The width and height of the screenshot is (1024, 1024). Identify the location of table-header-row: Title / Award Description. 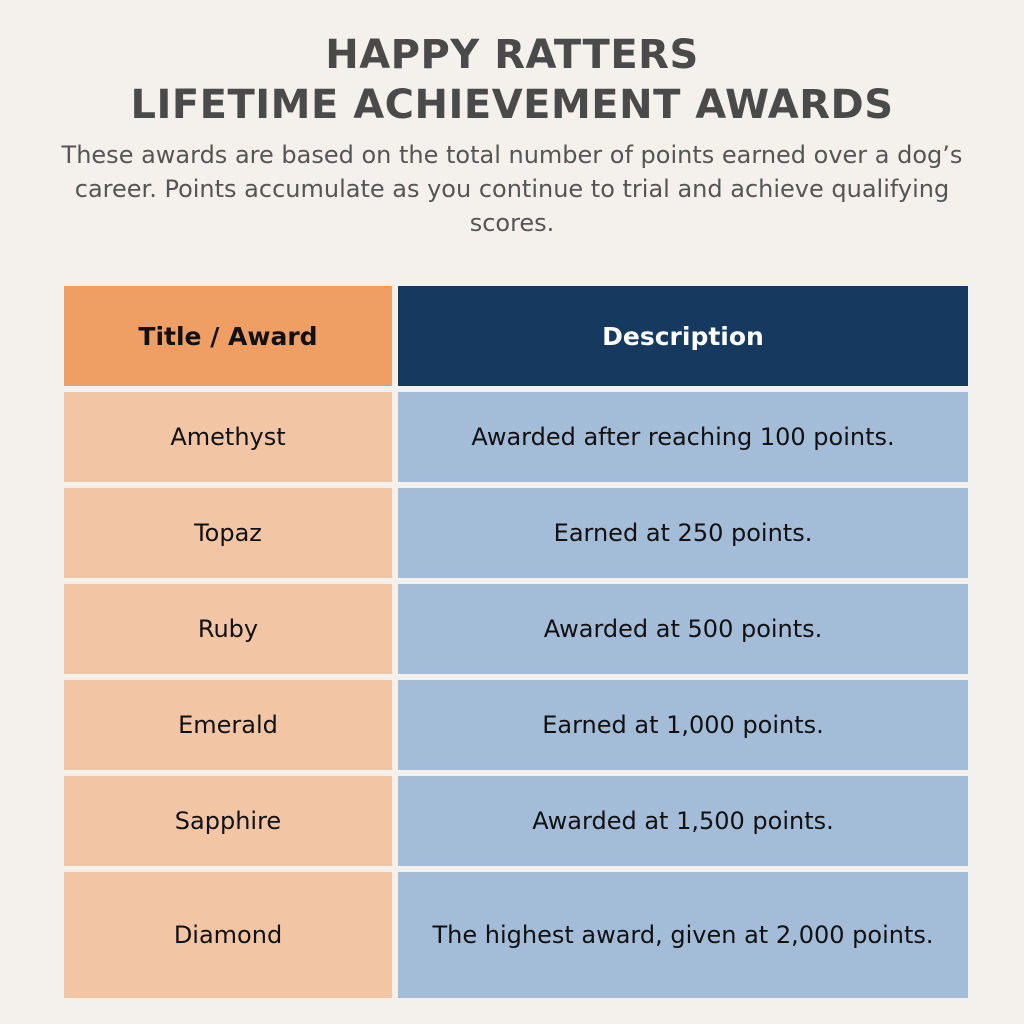
(516, 336).